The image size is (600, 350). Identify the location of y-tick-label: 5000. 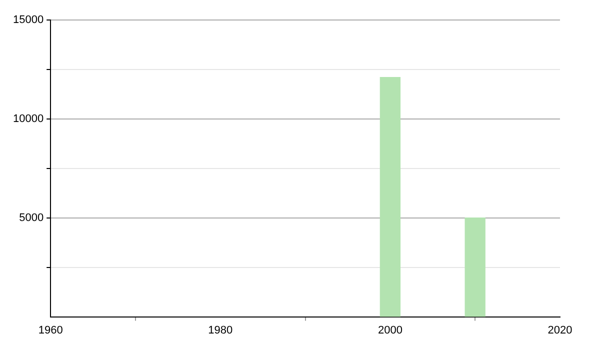
(31, 218).